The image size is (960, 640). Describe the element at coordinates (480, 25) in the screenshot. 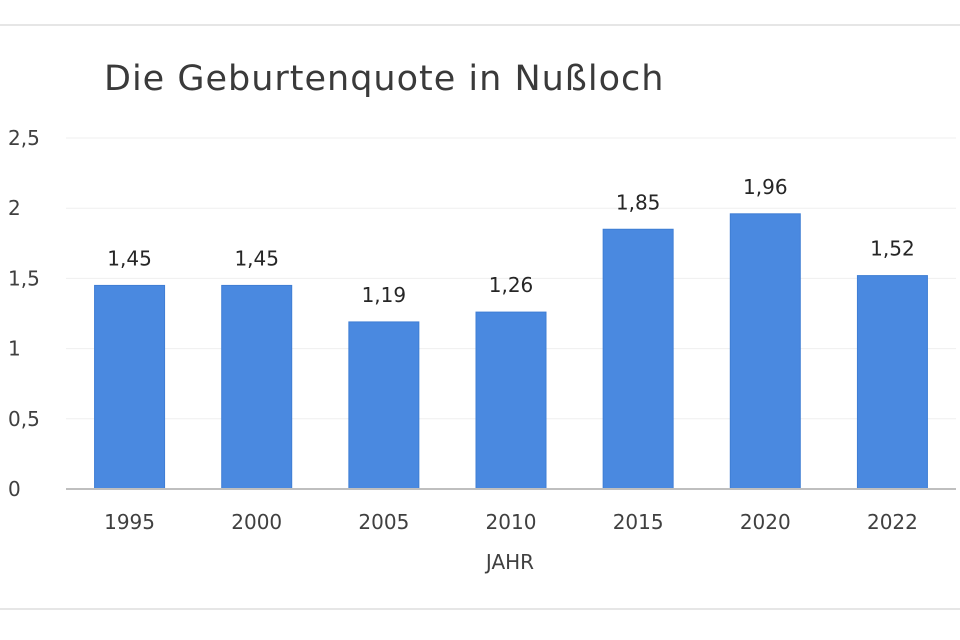

I see `frame-top-divider` at that location.